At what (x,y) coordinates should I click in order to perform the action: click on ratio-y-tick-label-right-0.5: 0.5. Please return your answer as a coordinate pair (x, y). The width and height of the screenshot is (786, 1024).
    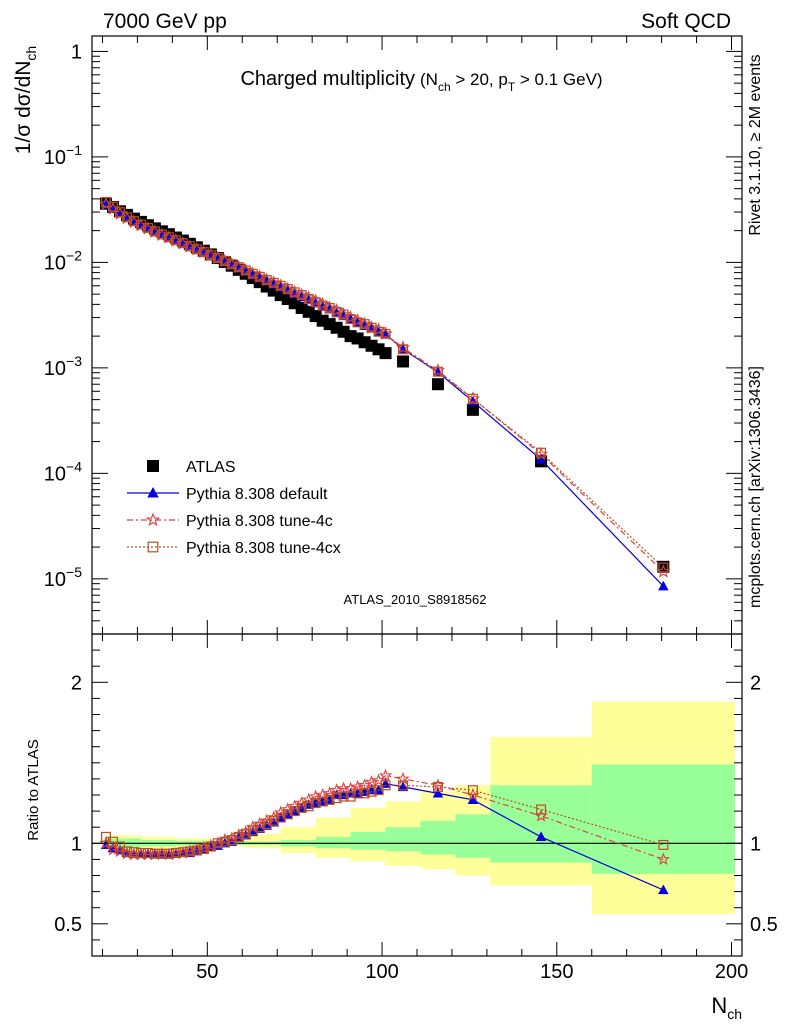
    Looking at the image, I should click on (764, 925).